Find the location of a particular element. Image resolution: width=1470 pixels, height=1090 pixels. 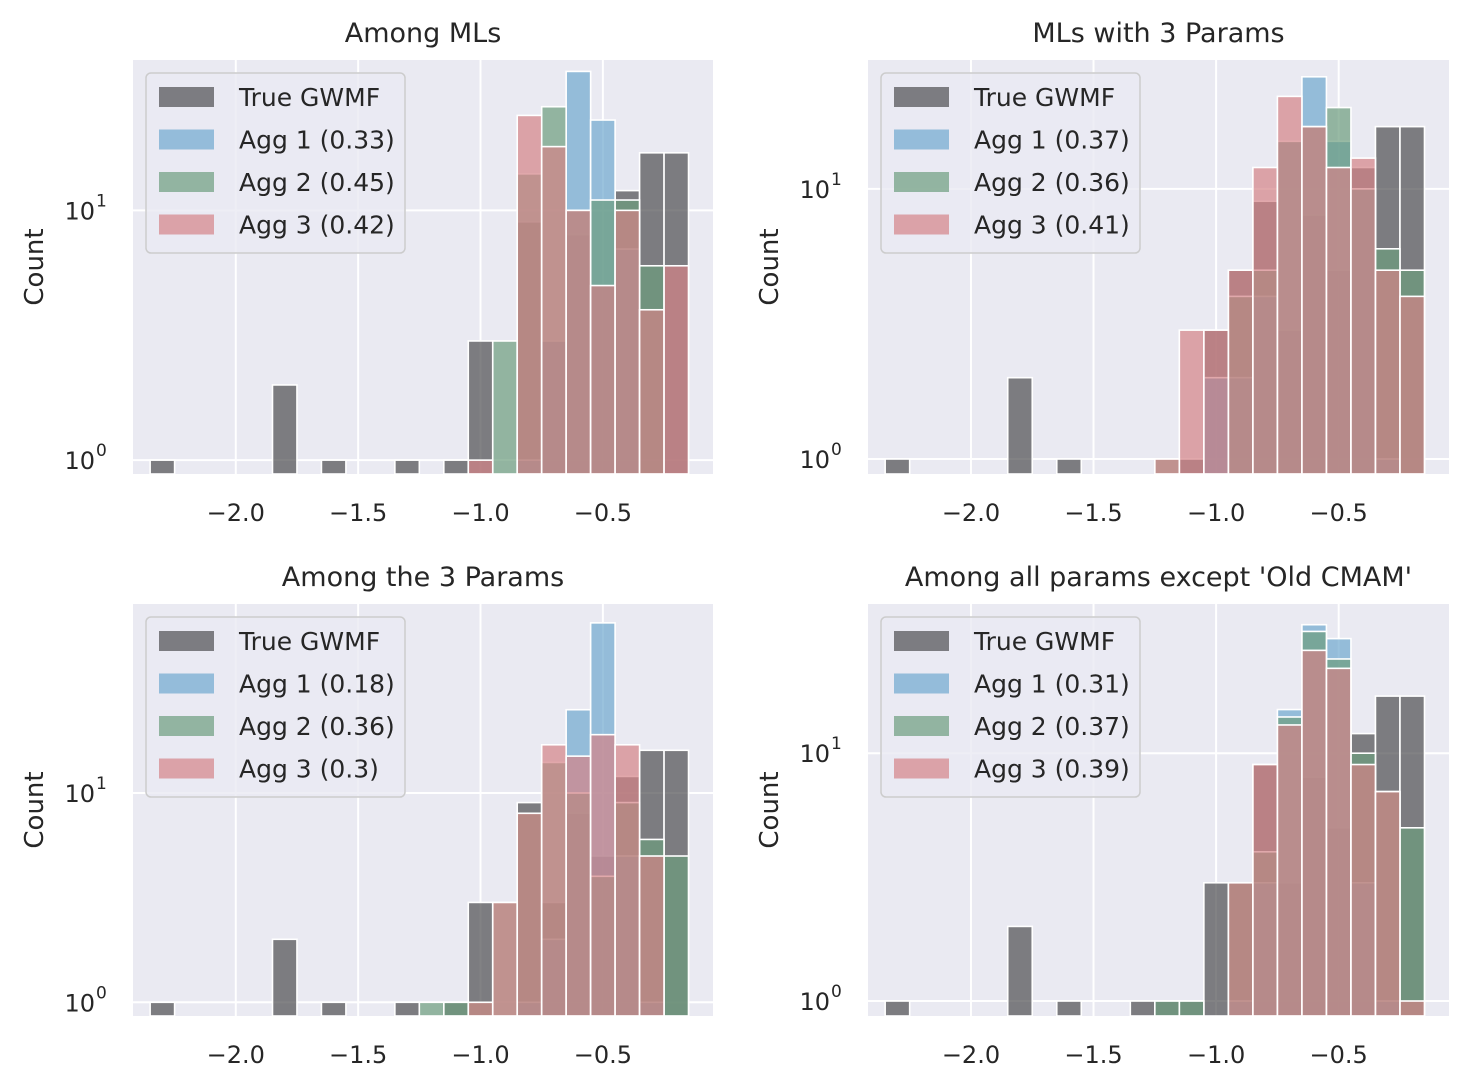

panel-title: MLs with 3 Params is located at coordinates (1158, 33).